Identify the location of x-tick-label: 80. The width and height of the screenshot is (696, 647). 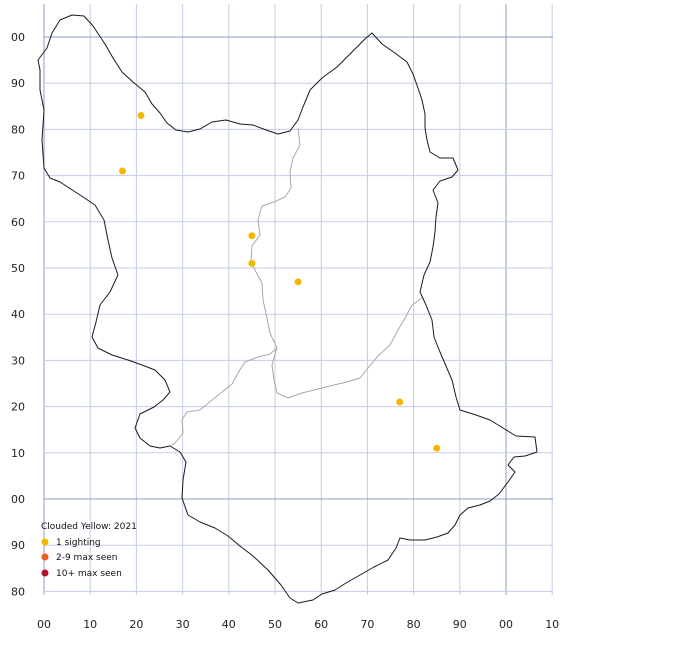
(414, 624).